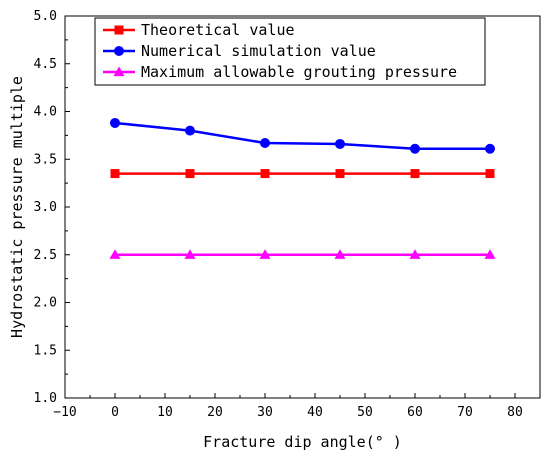 The image size is (550, 462). I want to click on x-tick-label: 30, so click(265, 412).